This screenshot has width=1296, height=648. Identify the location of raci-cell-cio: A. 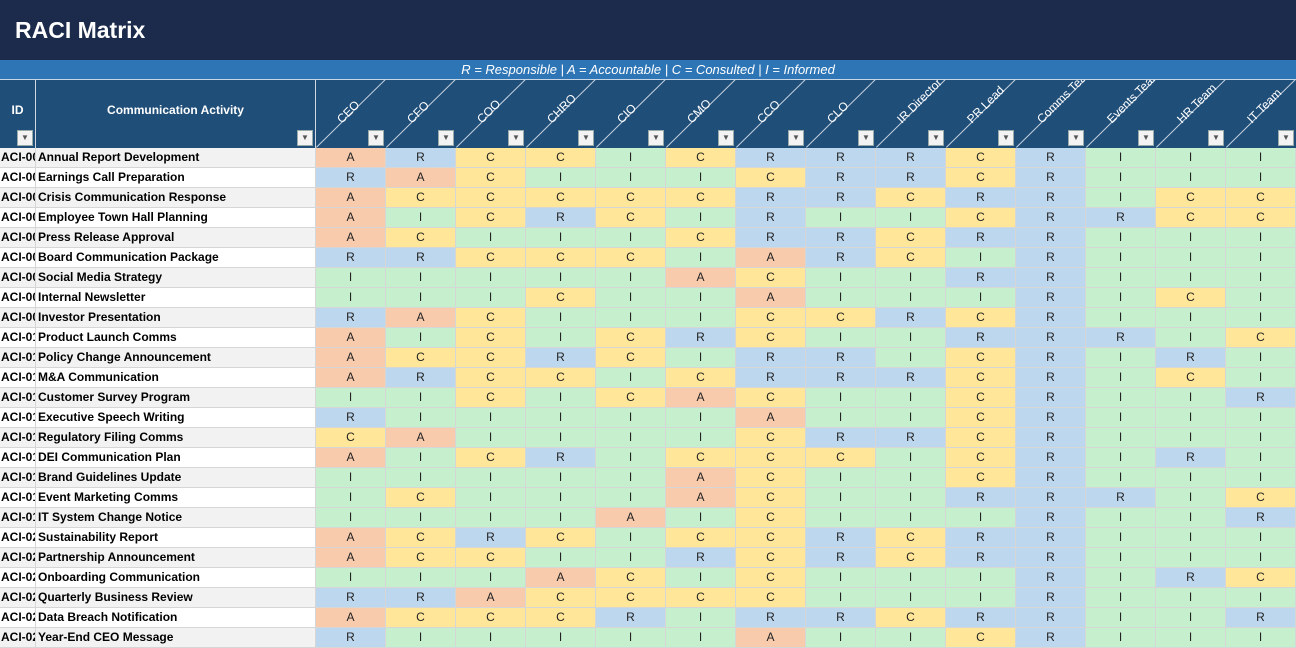
(631, 518).